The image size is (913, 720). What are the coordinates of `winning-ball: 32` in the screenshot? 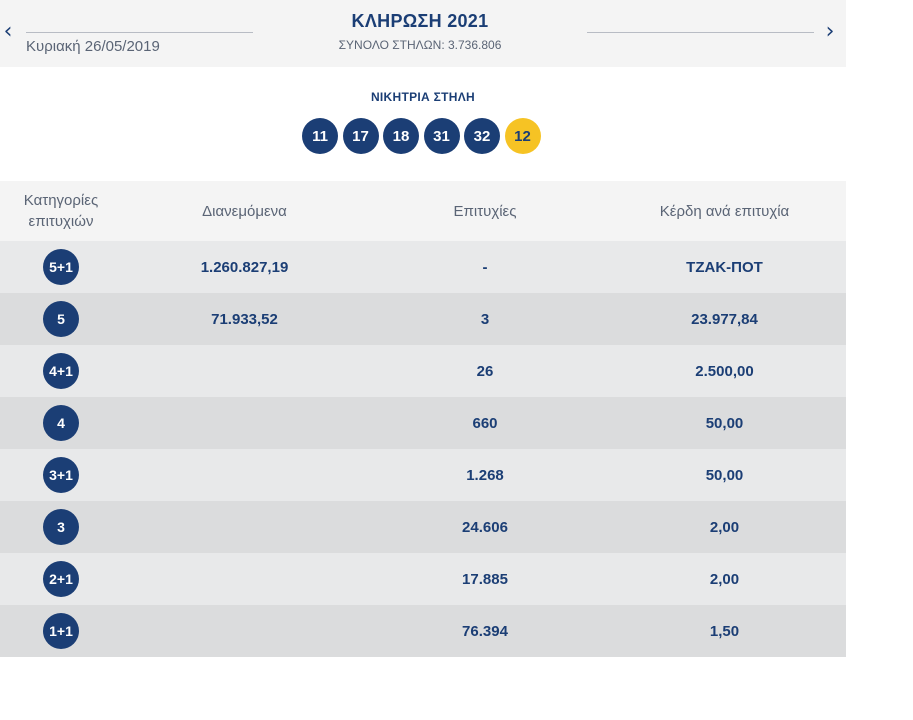 It's located at (482, 136).